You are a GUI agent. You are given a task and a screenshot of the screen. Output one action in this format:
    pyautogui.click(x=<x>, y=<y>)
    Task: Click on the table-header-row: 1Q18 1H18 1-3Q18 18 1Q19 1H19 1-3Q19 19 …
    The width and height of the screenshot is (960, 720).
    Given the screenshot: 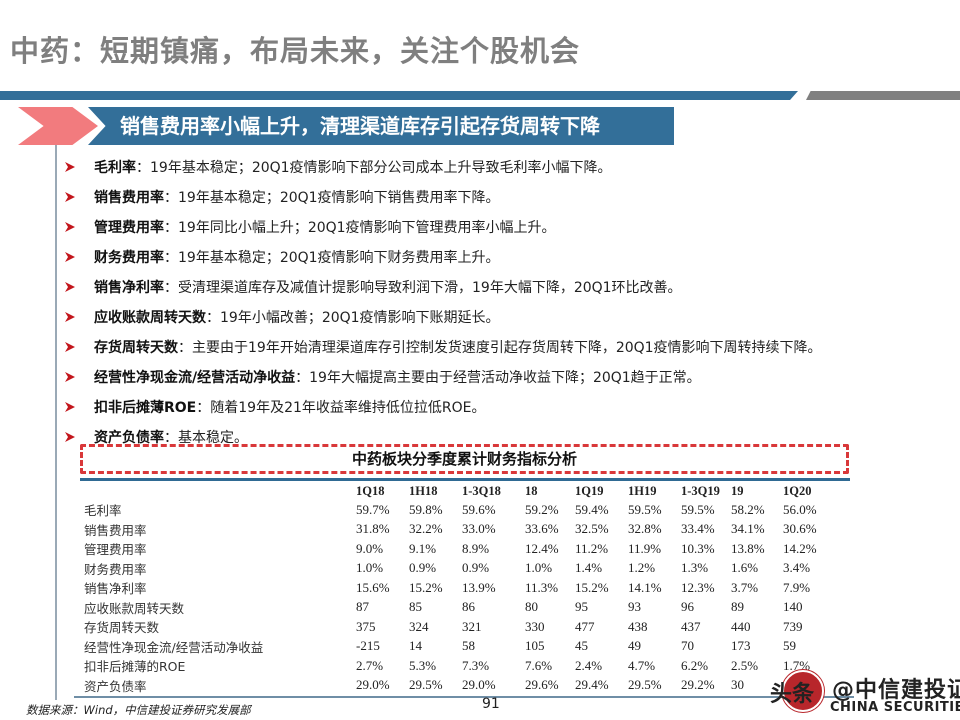 What is the action you would take?
    pyautogui.click(x=458, y=491)
    